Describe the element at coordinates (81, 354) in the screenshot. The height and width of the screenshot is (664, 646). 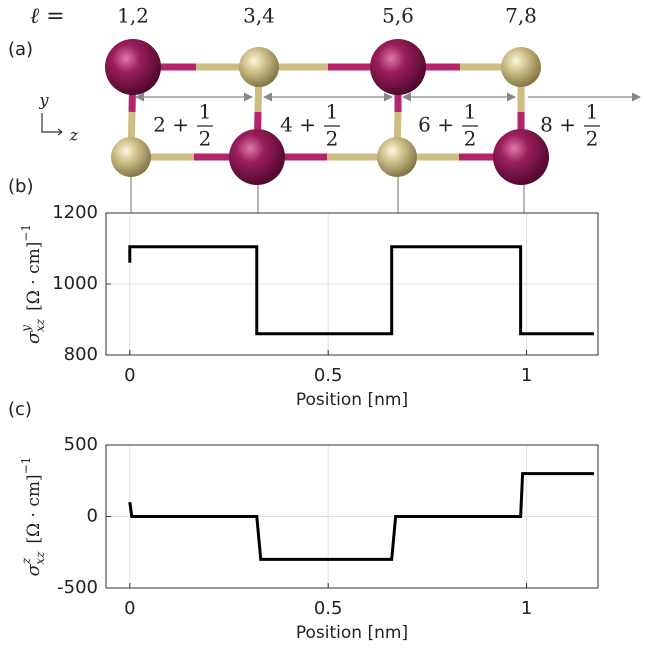
I see `y-tick-label: 800` at that location.